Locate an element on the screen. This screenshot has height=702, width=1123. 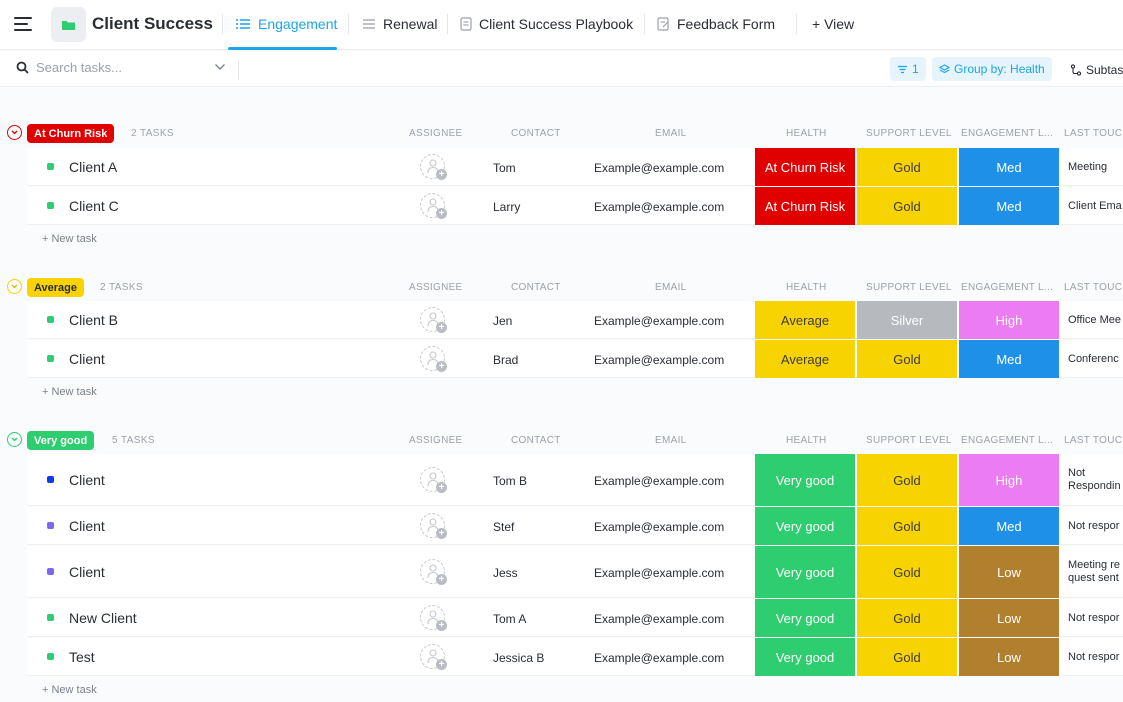
status-badge: Average is located at coordinates (56, 287).